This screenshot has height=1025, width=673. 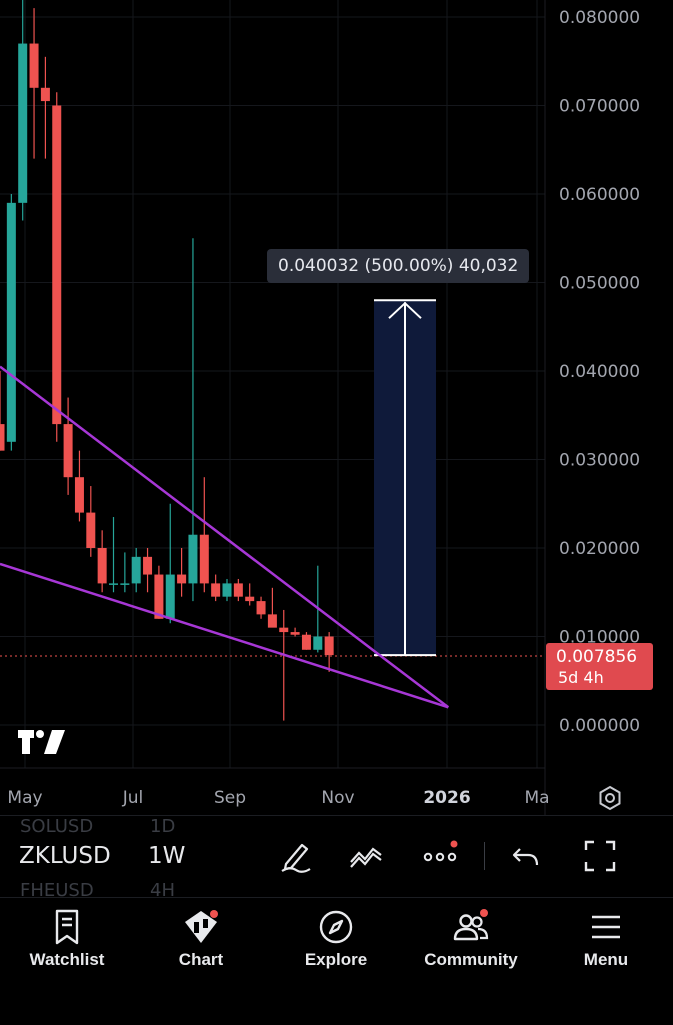 I want to click on nav-chart: Chart, so click(x=201, y=948).